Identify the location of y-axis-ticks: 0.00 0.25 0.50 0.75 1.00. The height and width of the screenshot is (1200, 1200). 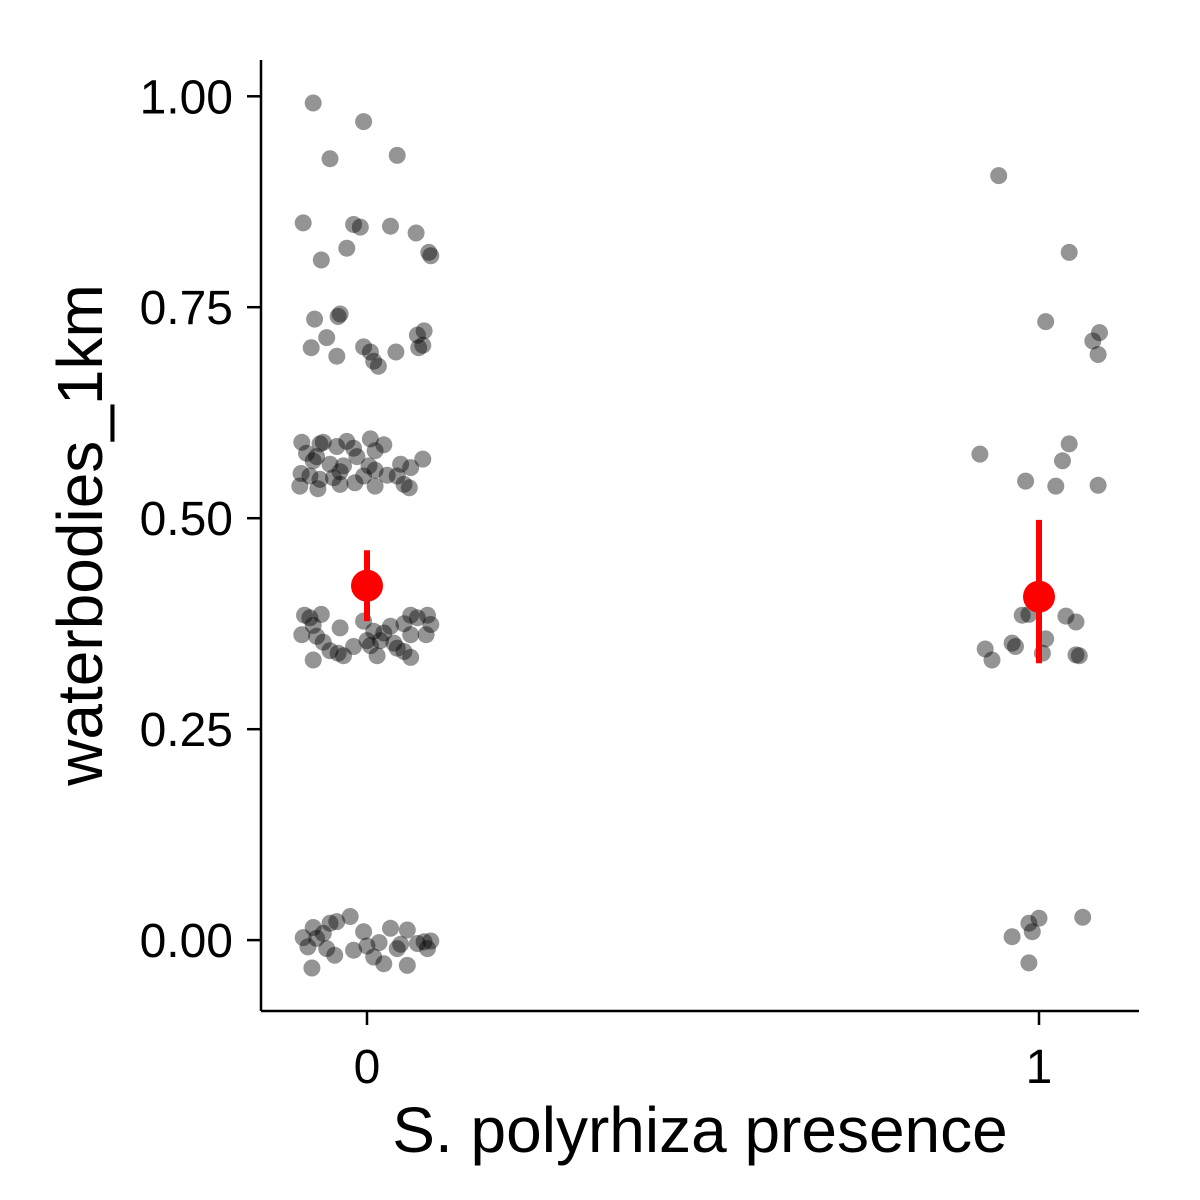
(200, 519).